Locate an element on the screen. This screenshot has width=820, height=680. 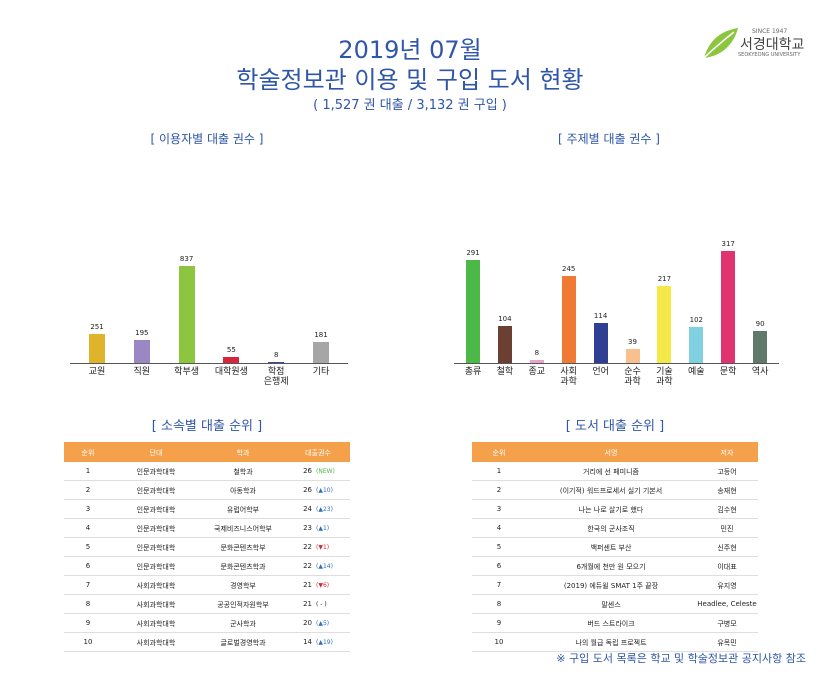
cell: 민진 is located at coordinates (727, 529).